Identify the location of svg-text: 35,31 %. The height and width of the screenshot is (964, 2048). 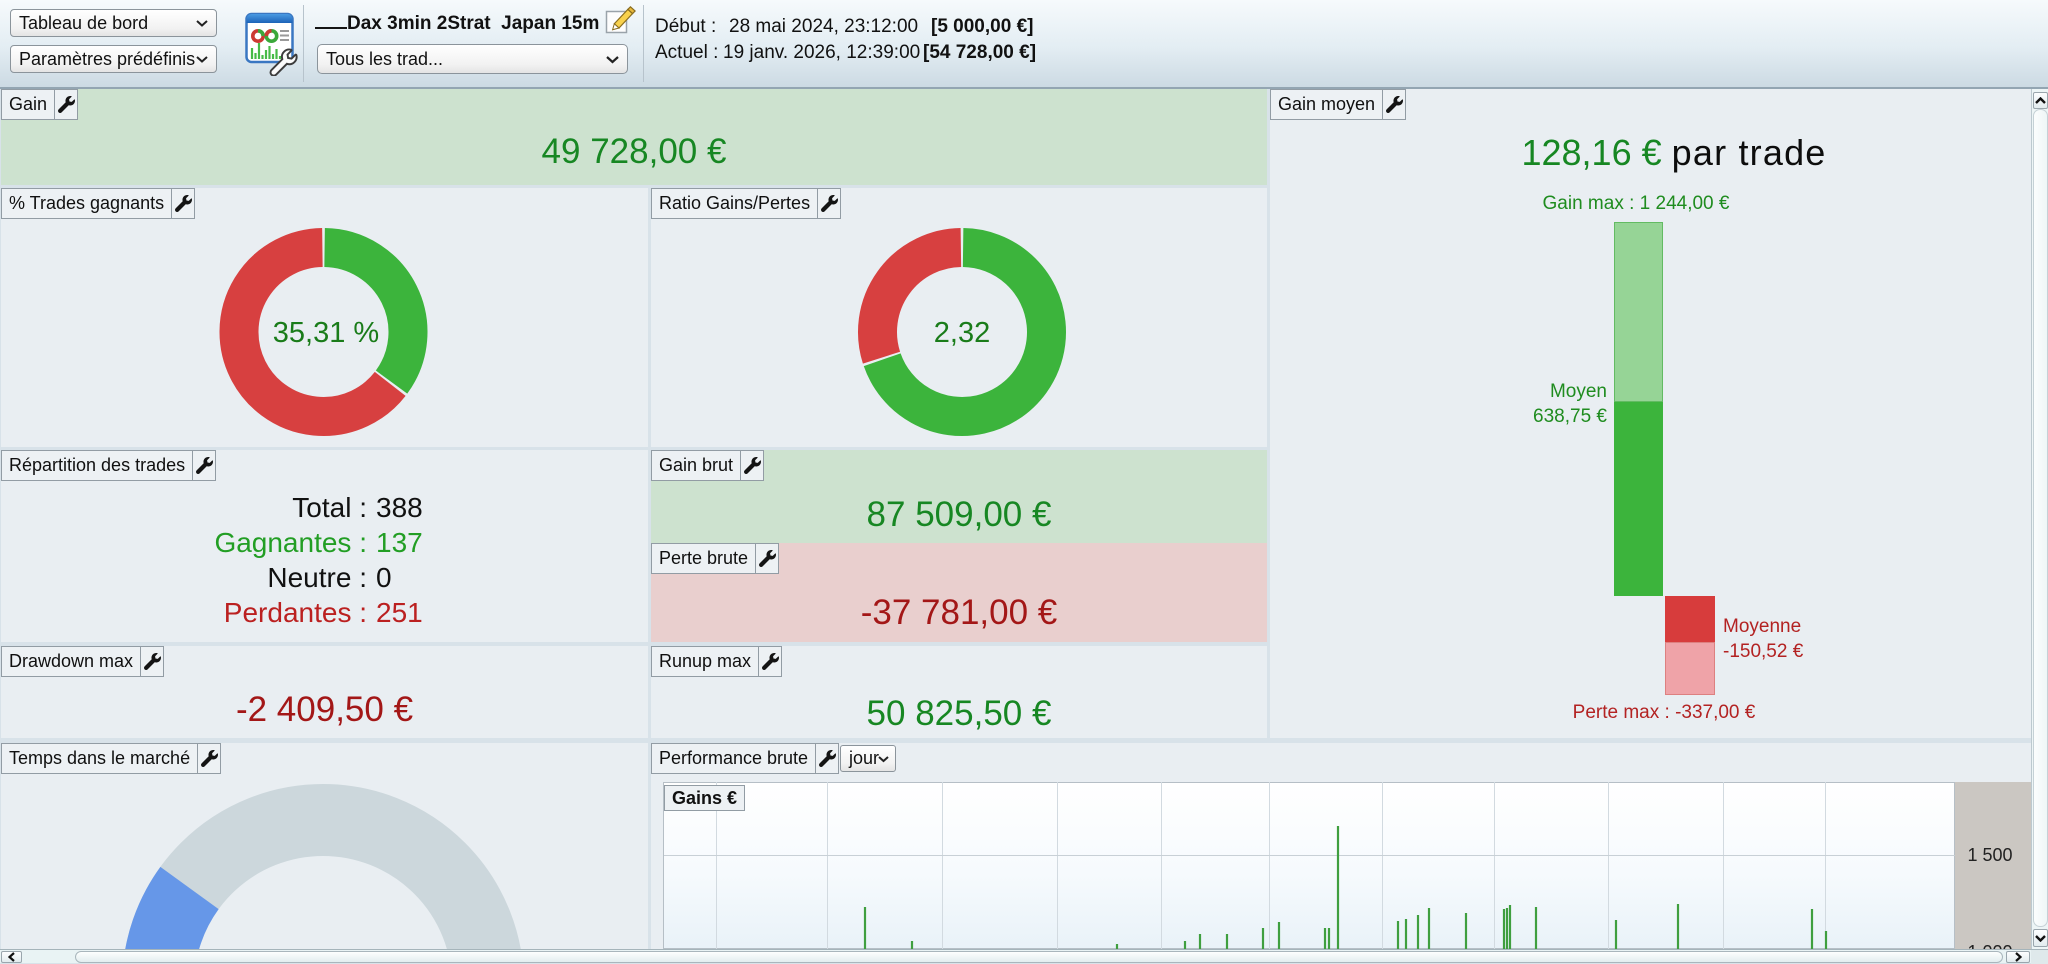
(326, 333).